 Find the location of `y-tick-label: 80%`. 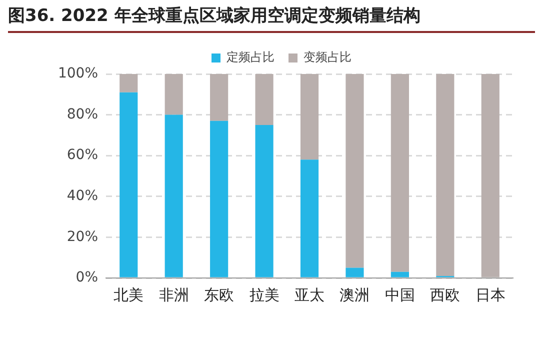

y-tick-label: 80% is located at coordinates (82, 114).